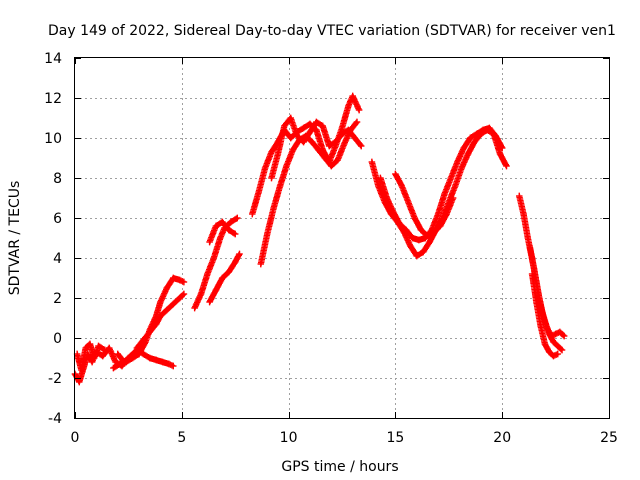  What do you see at coordinates (53, 139) in the screenshot?
I see `y-tick-label: 10` at bounding box center [53, 139].